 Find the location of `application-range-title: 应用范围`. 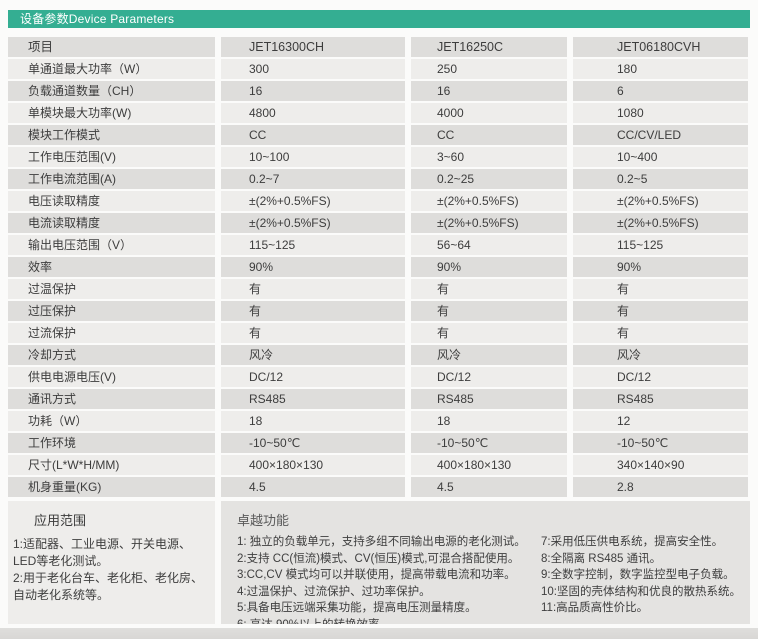

application-range-title: 应用范围 is located at coordinates (60, 520).